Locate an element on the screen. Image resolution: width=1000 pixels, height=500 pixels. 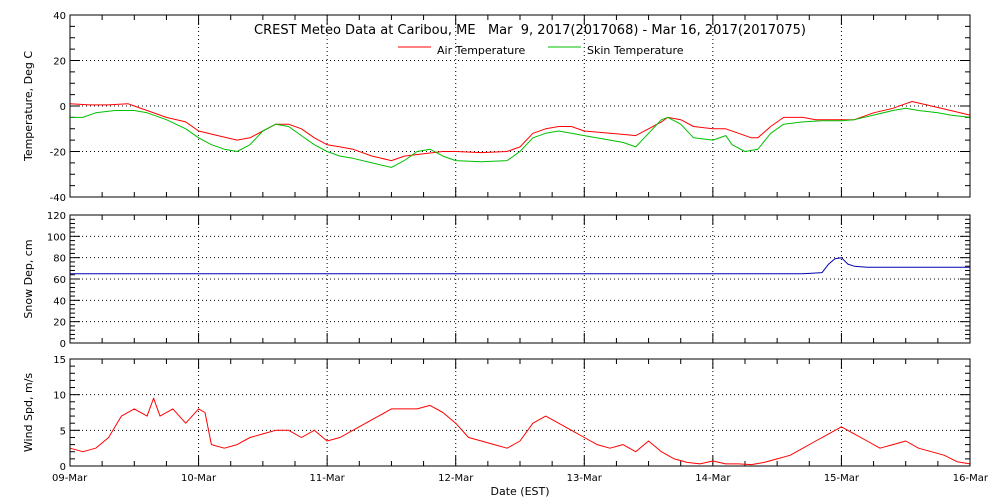
y-tick-label: -20 is located at coordinates (58, 153).